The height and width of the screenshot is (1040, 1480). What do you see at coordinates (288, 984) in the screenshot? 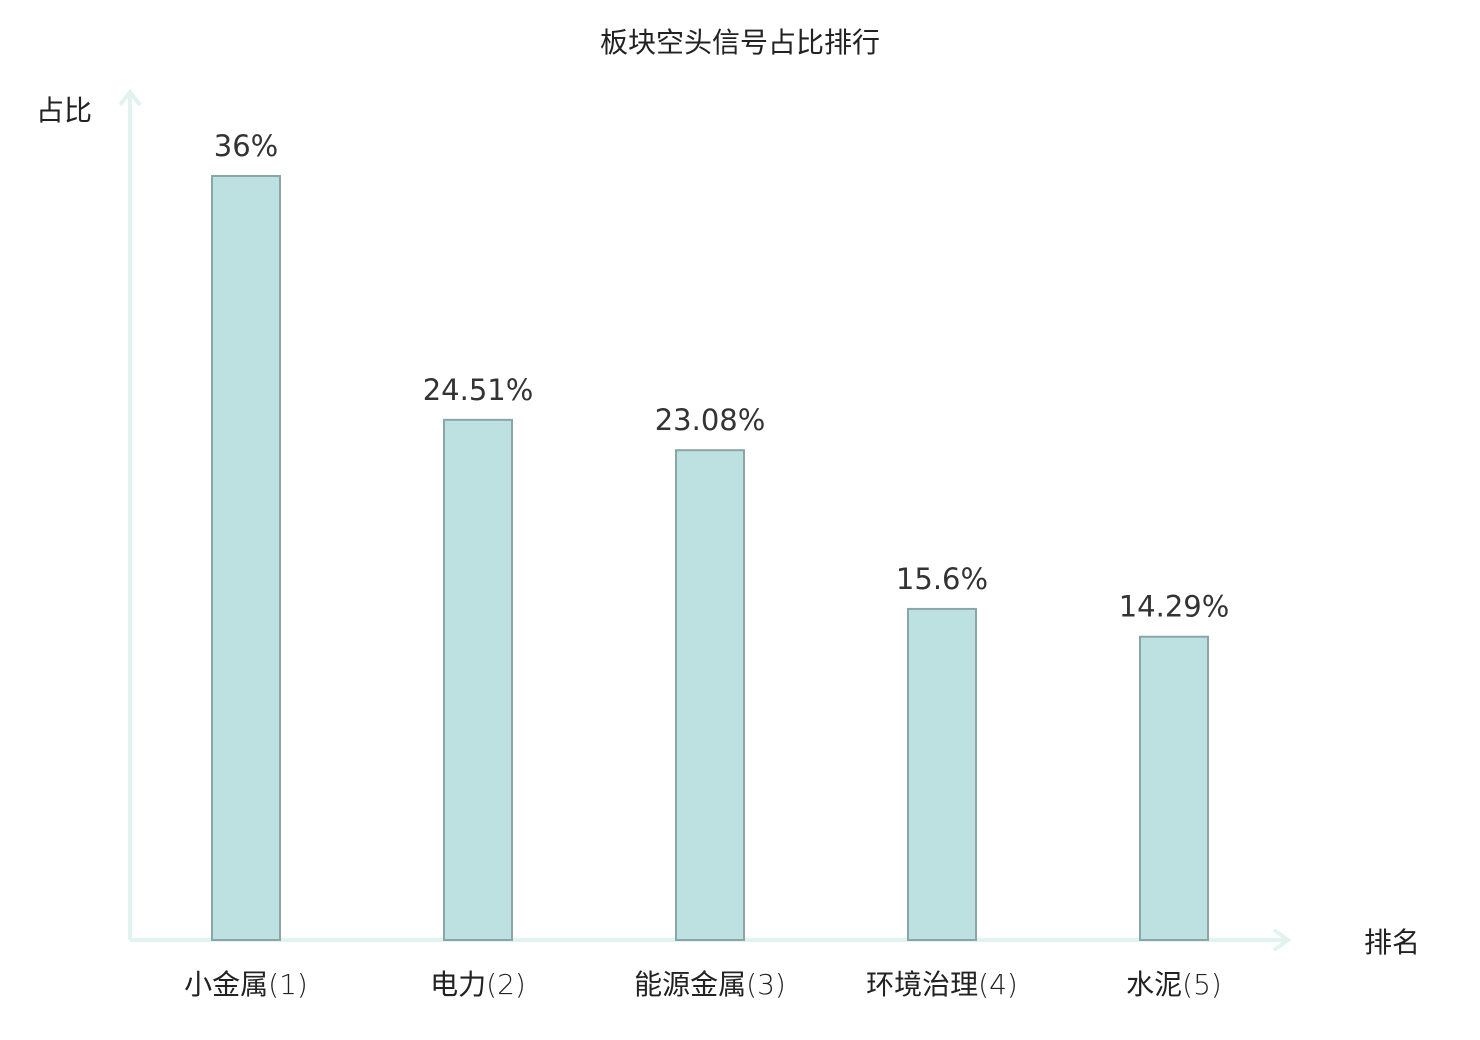
I see `category-rank: (1)` at bounding box center [288, 984].